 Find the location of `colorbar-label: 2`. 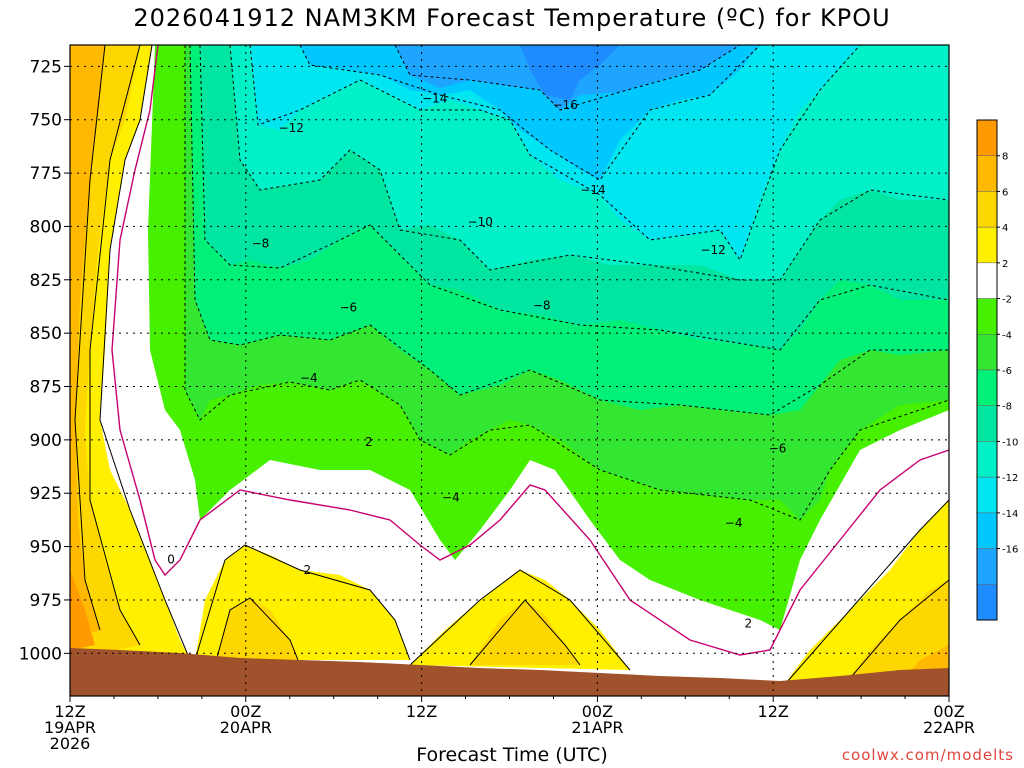

colorbar-label: 2 is located at coordinates (1005, 264).